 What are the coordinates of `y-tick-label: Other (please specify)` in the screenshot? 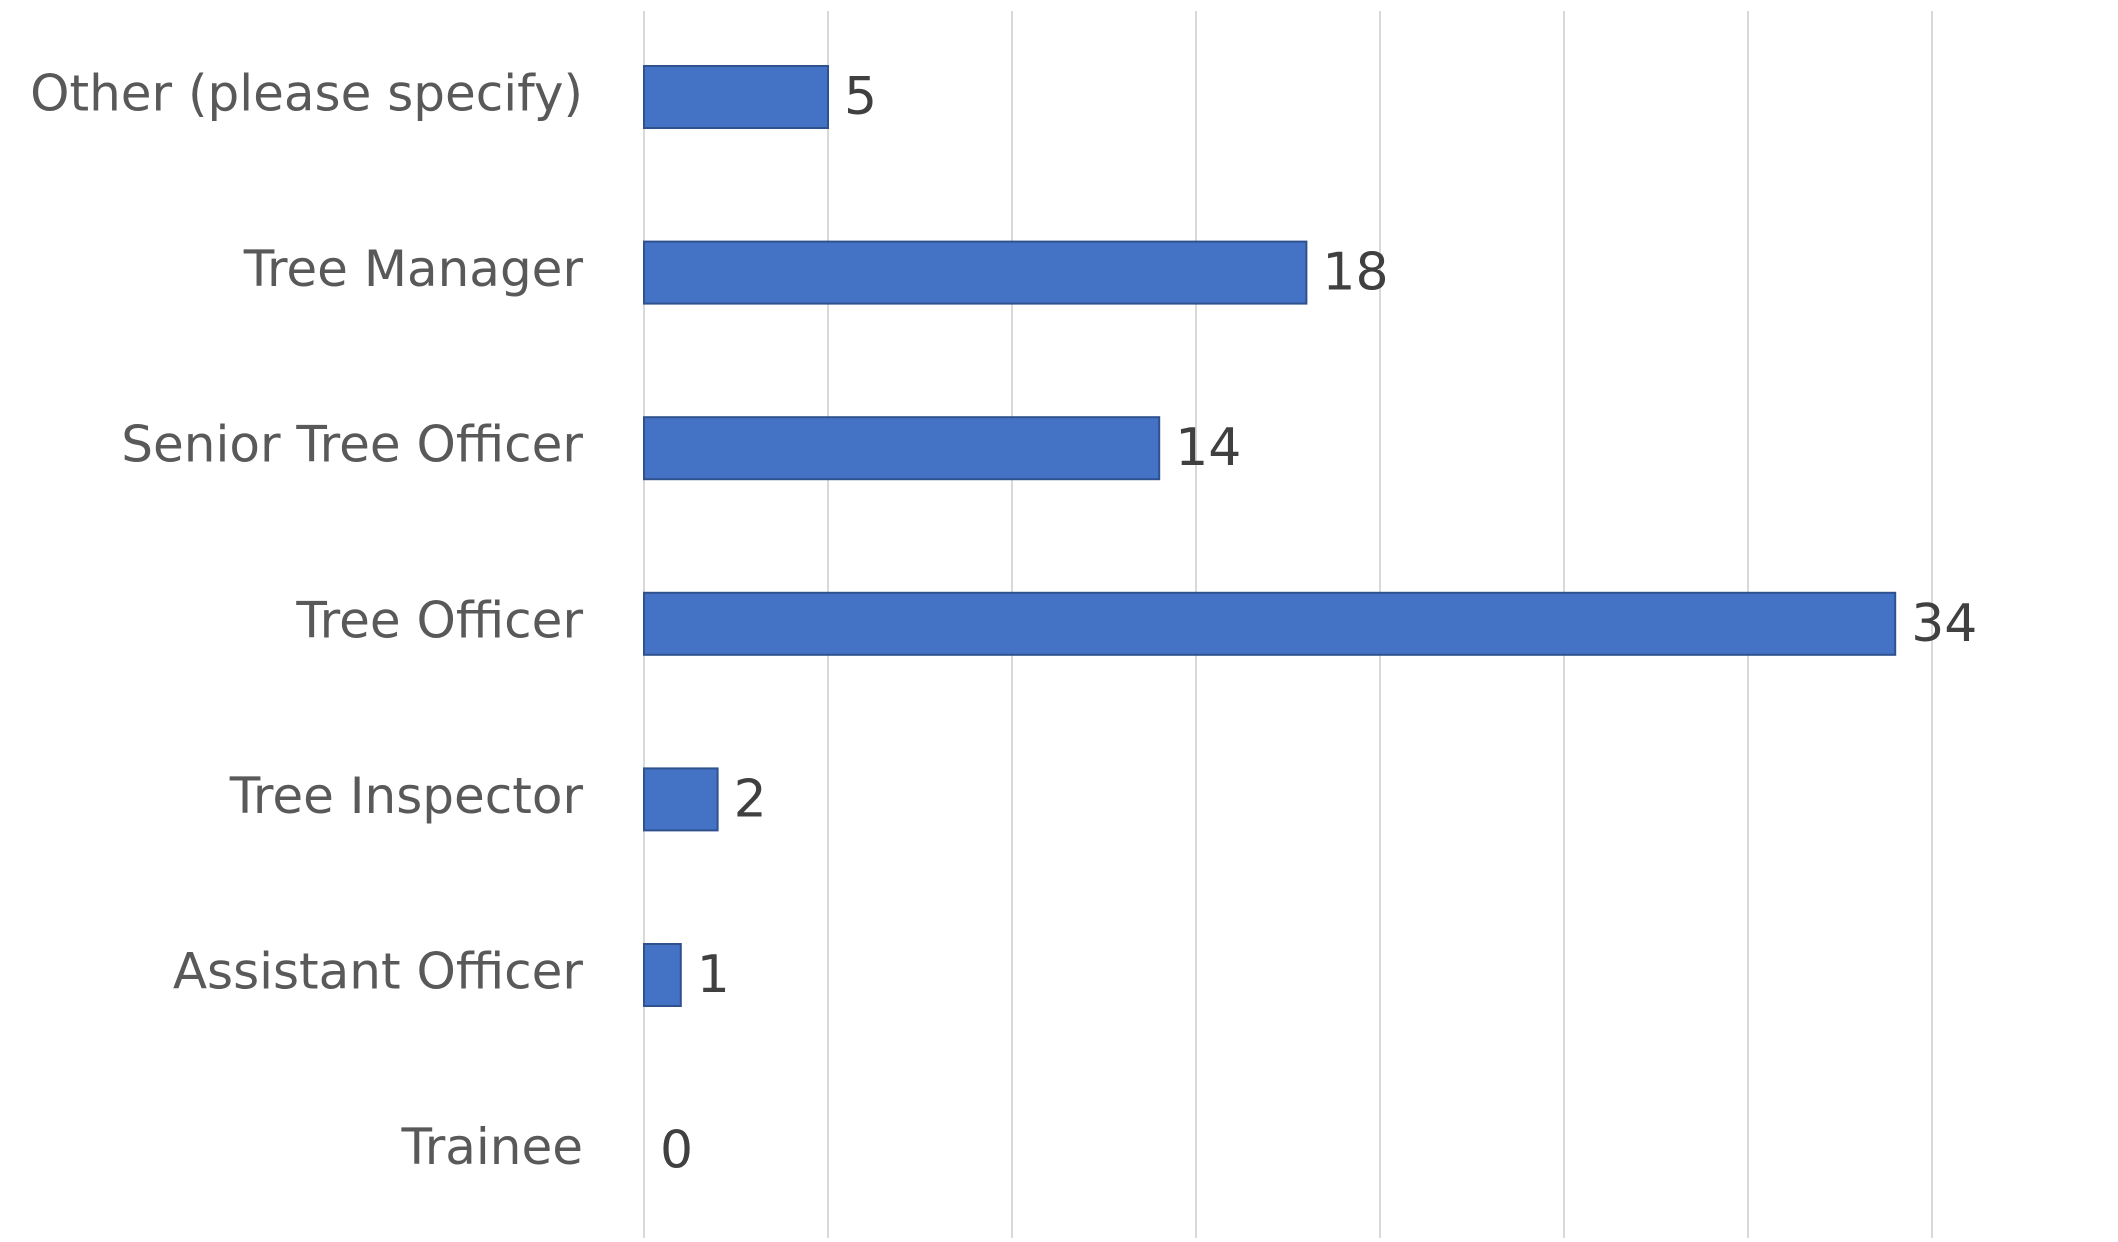 It's located at (306, 94).